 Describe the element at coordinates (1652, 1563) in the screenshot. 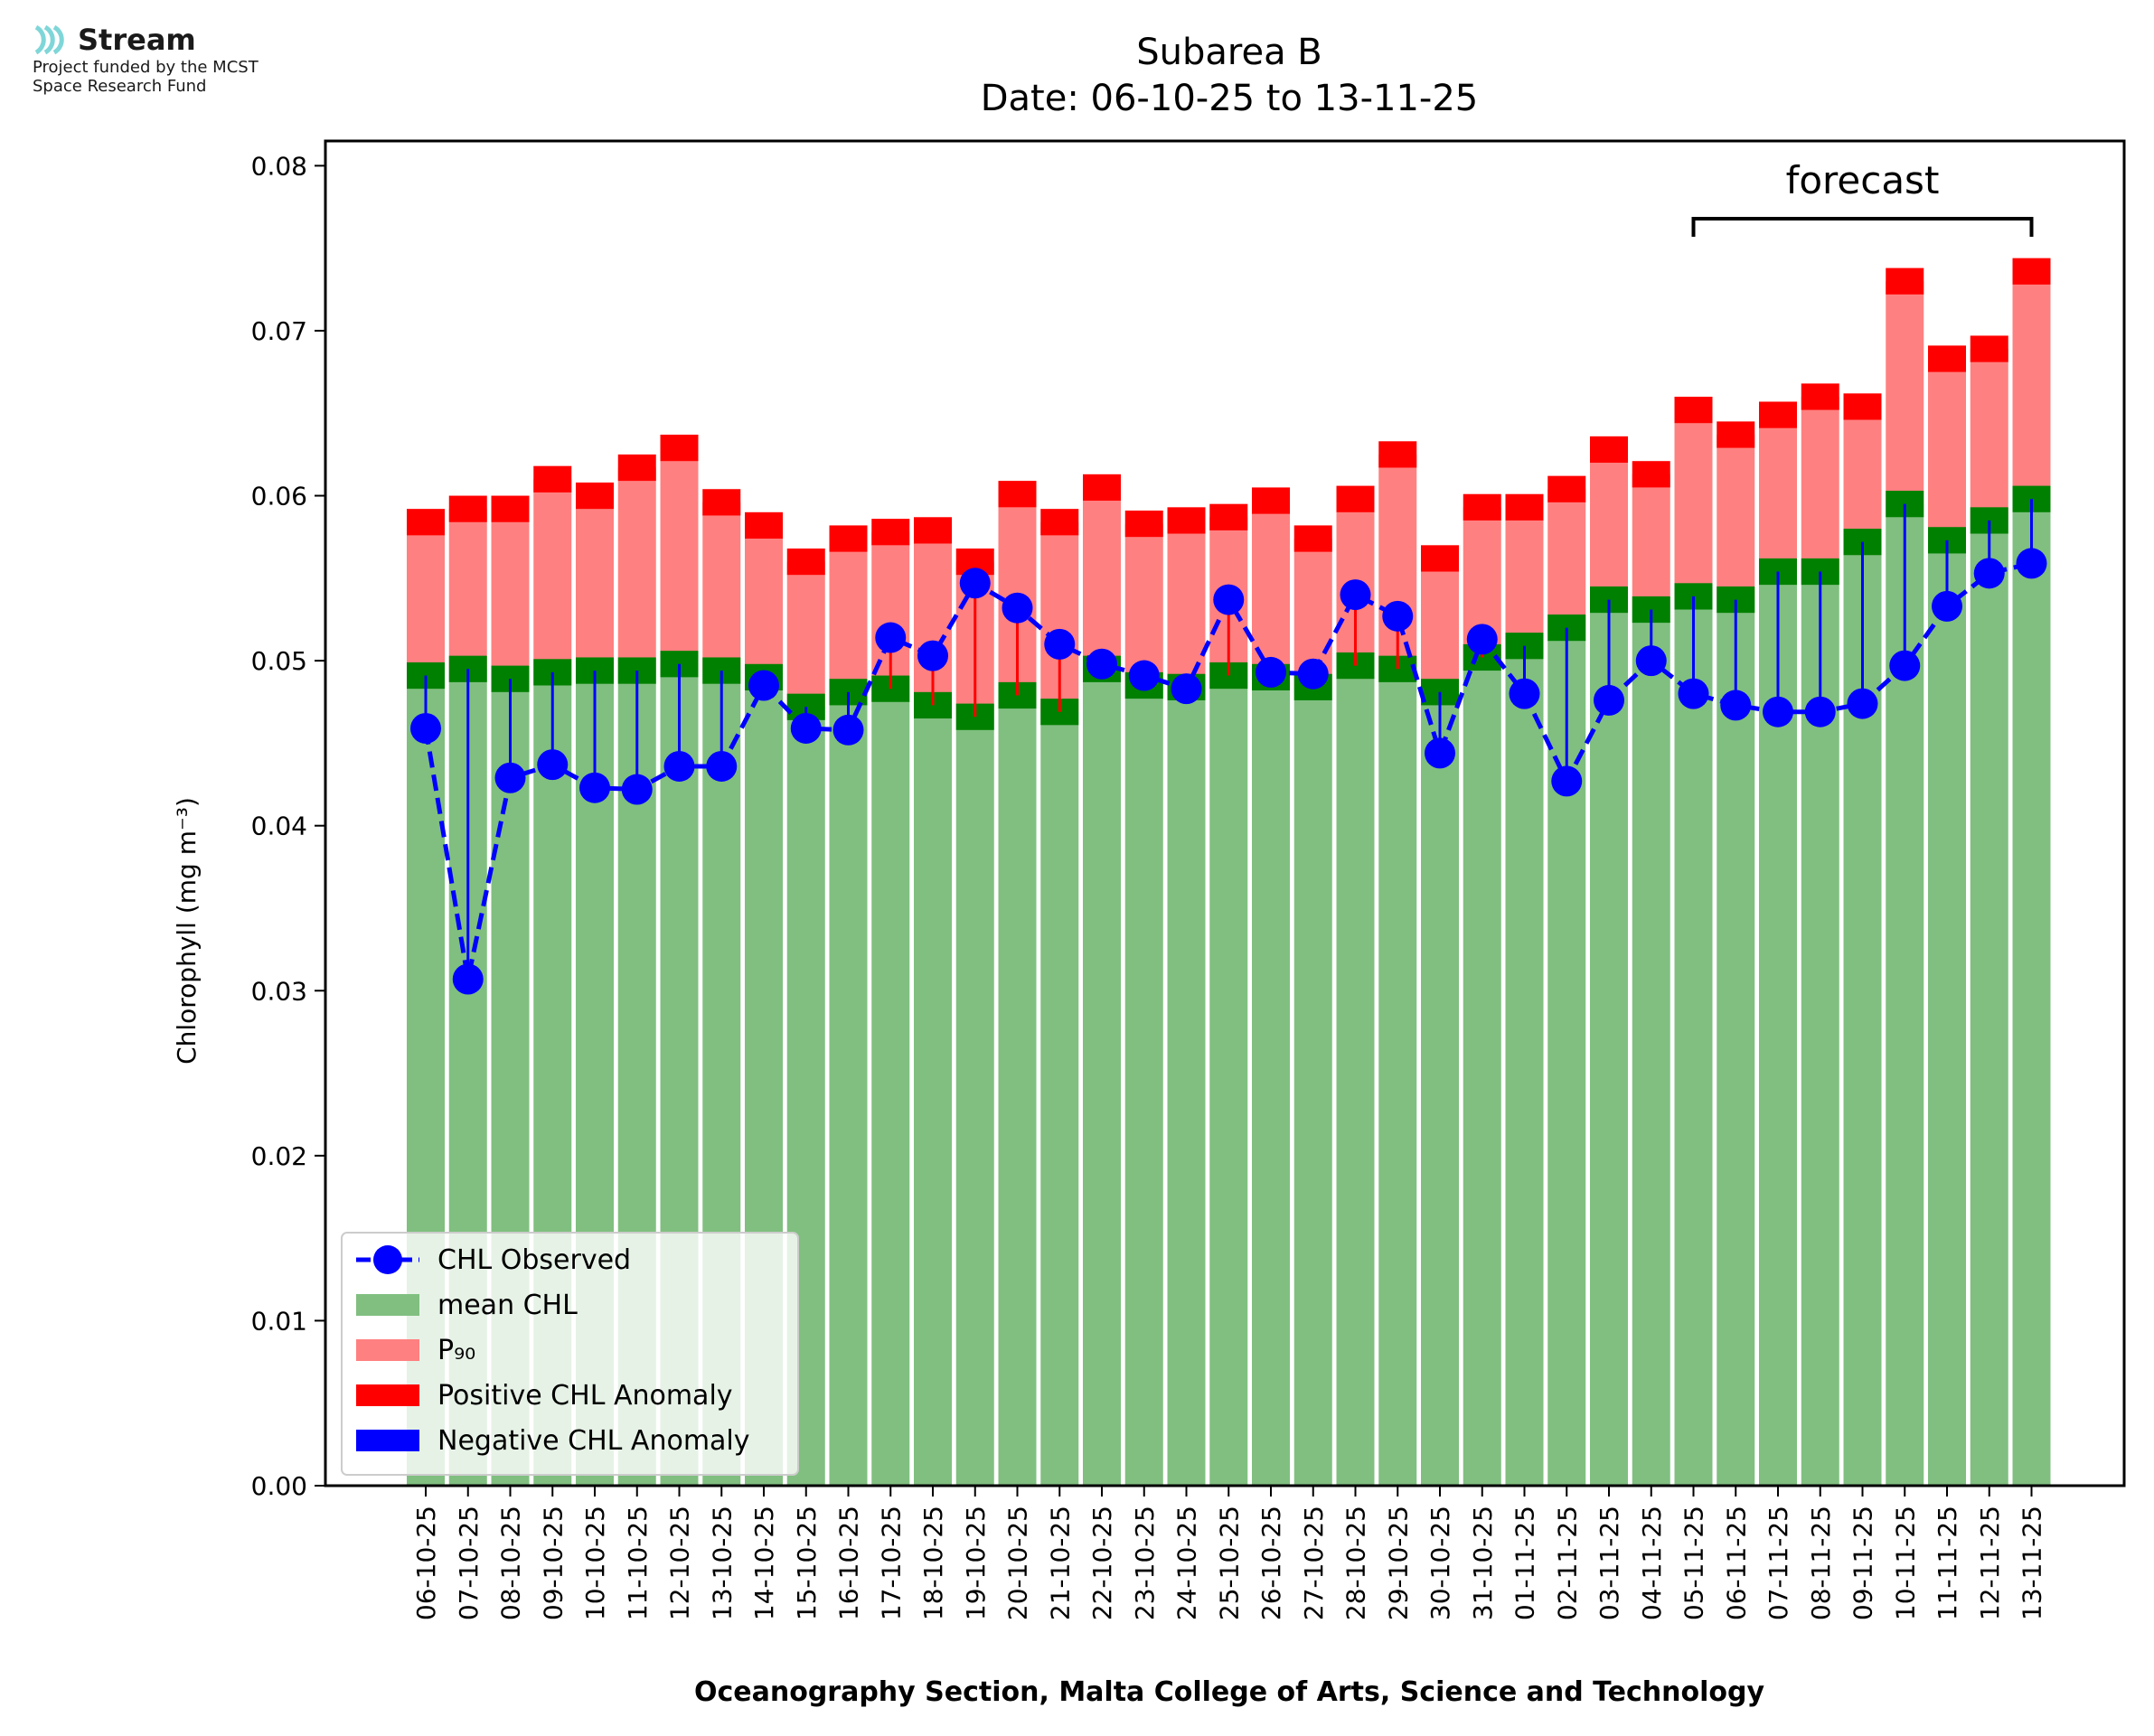

I see `x-tick-label: 04-11-25` at that location.